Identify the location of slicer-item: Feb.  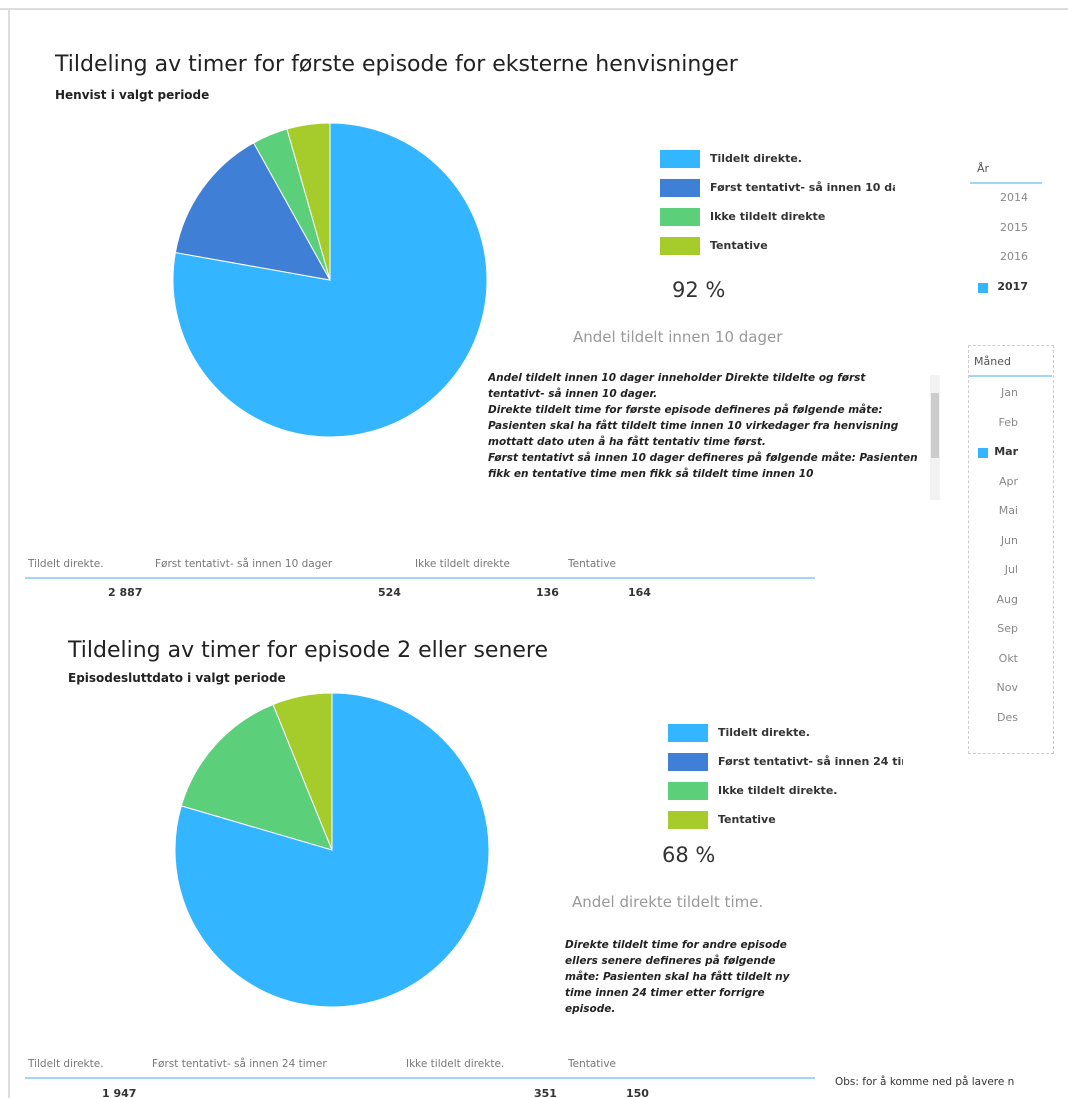
(1008, 422).